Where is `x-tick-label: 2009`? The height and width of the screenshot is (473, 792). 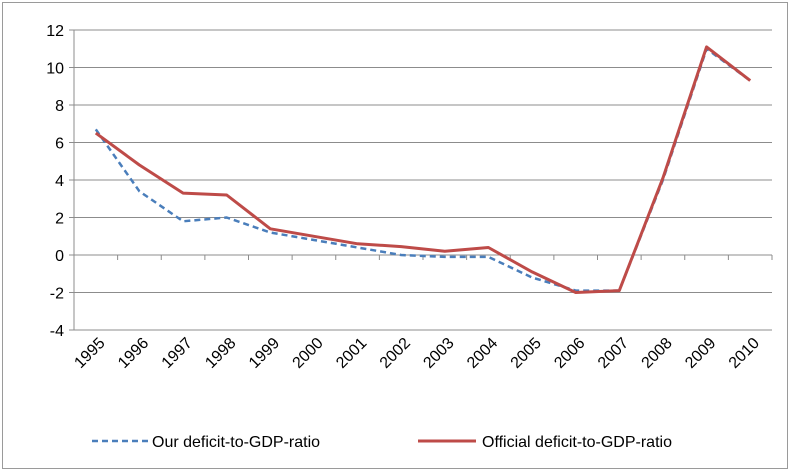 x-tick-label: 2009 is located at coordinates (700, 353).